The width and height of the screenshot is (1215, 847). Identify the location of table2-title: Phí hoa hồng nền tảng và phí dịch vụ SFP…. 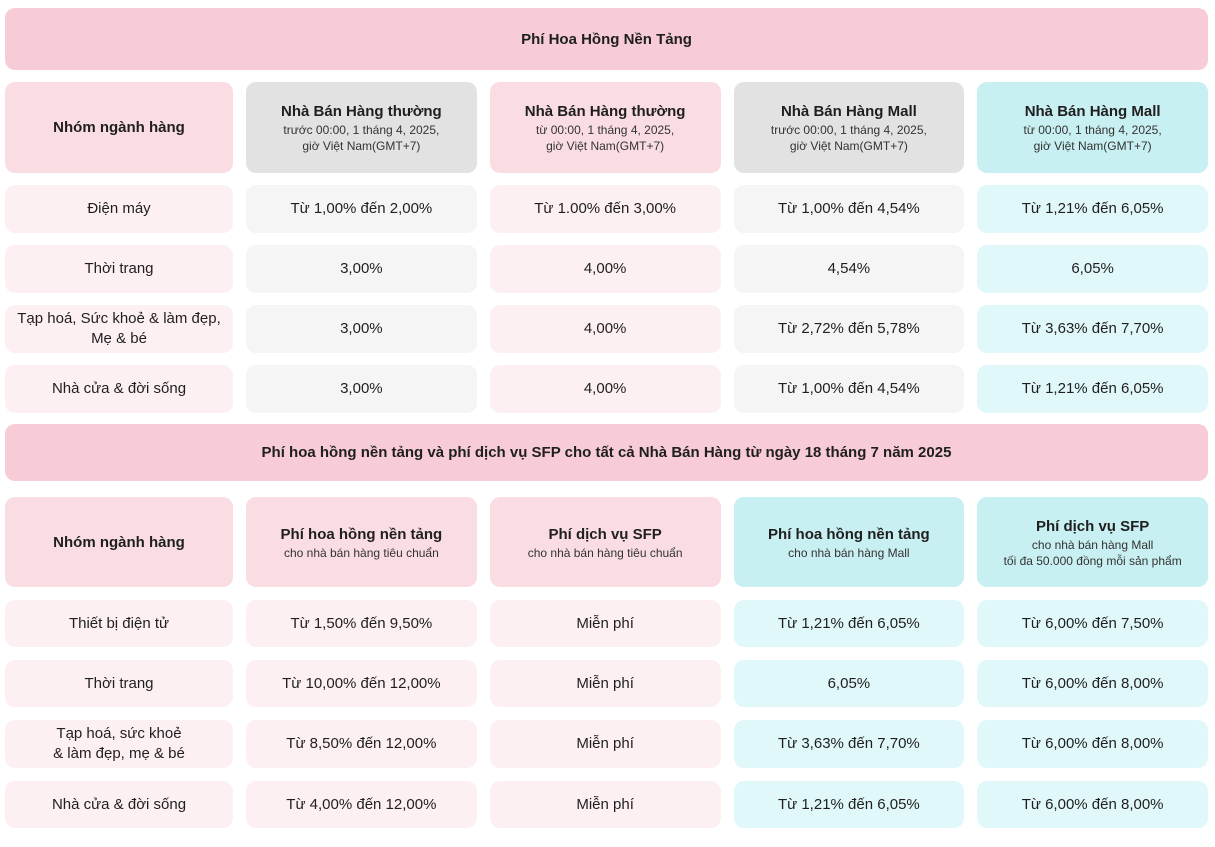
(606, 452).